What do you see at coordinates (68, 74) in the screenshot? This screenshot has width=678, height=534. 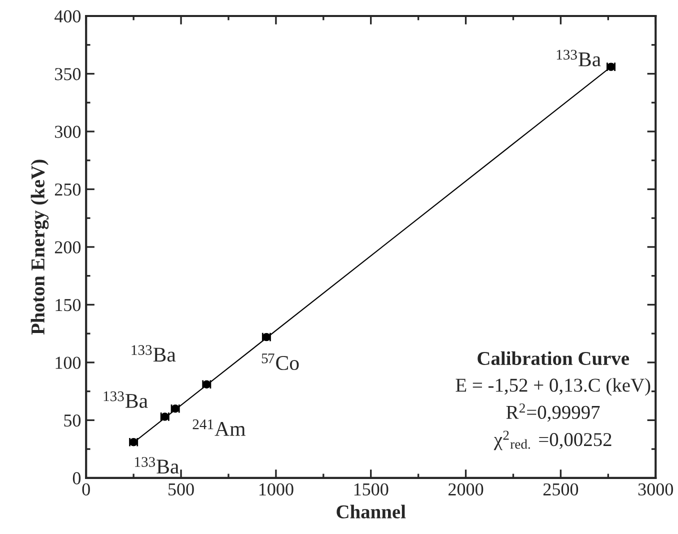 I see `y-tick-label: 350` at bounding box center [68, 74].